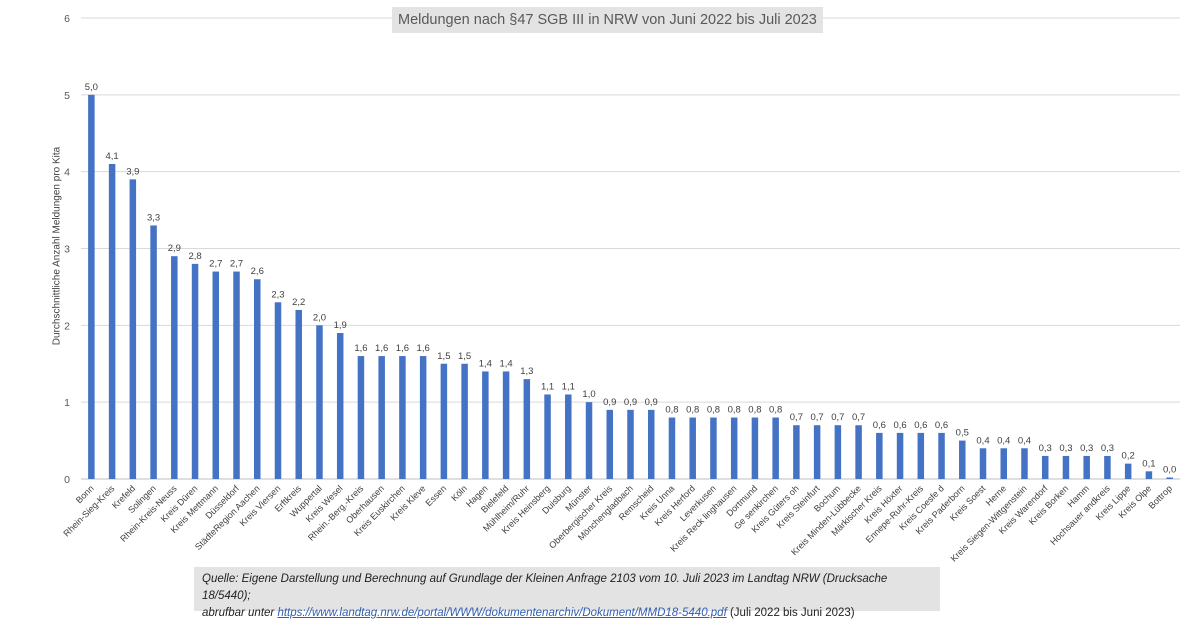  Describe the element at coordinates (1169, 470) in the screenshot. I see `data-label: 0,0` at that location.